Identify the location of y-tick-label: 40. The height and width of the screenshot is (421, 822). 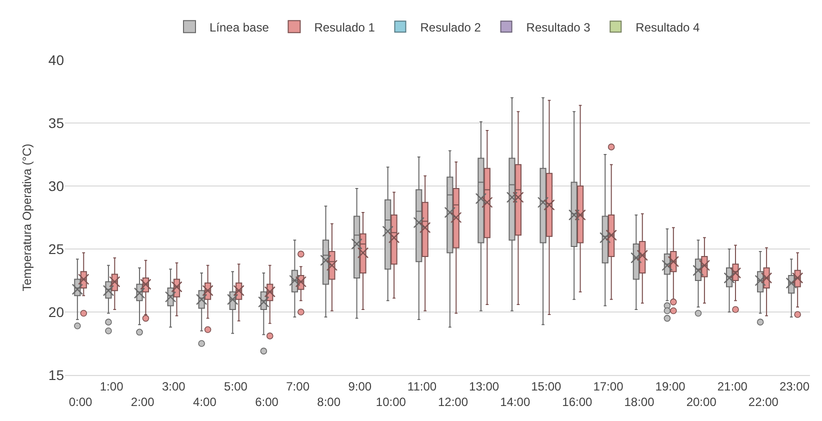
(56, 60).